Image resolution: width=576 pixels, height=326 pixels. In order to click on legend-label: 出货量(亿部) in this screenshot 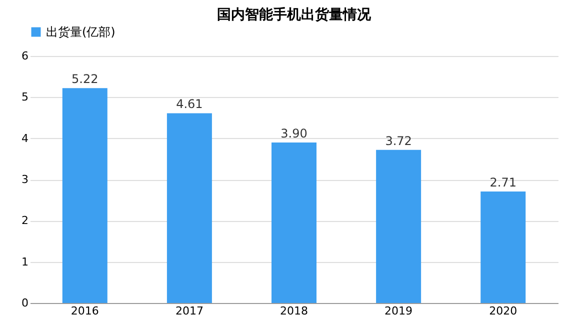, I will do `click(81, 32)`.